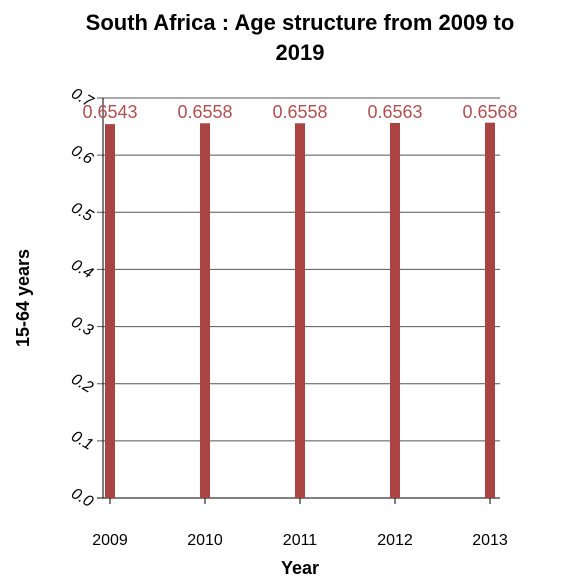 The image size is (564, 588). Describe the element at coordinates (23, 298) in the screenshot. I see `y-axis-label: 15-64 years` at that location.